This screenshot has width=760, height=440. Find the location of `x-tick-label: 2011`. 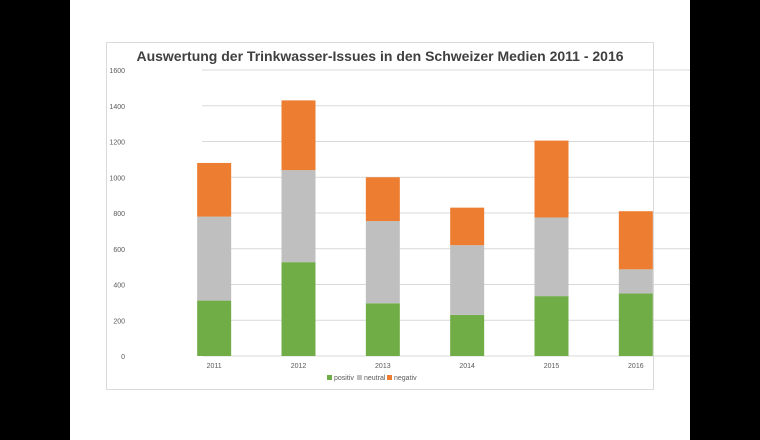

x-tick-label: 2011 is located at coordinates (214, 366).